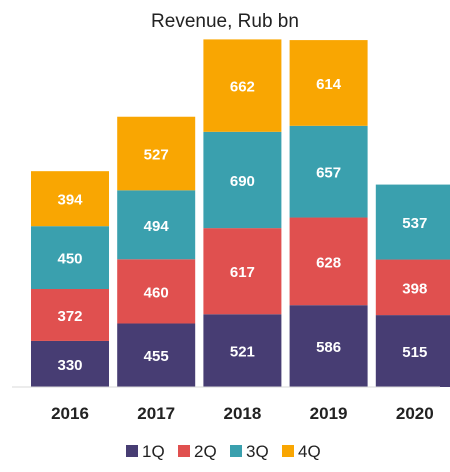 This screenshot has height=472, width=450. I want to click on legend-label-3Q: 3Q, so click(257, 451).